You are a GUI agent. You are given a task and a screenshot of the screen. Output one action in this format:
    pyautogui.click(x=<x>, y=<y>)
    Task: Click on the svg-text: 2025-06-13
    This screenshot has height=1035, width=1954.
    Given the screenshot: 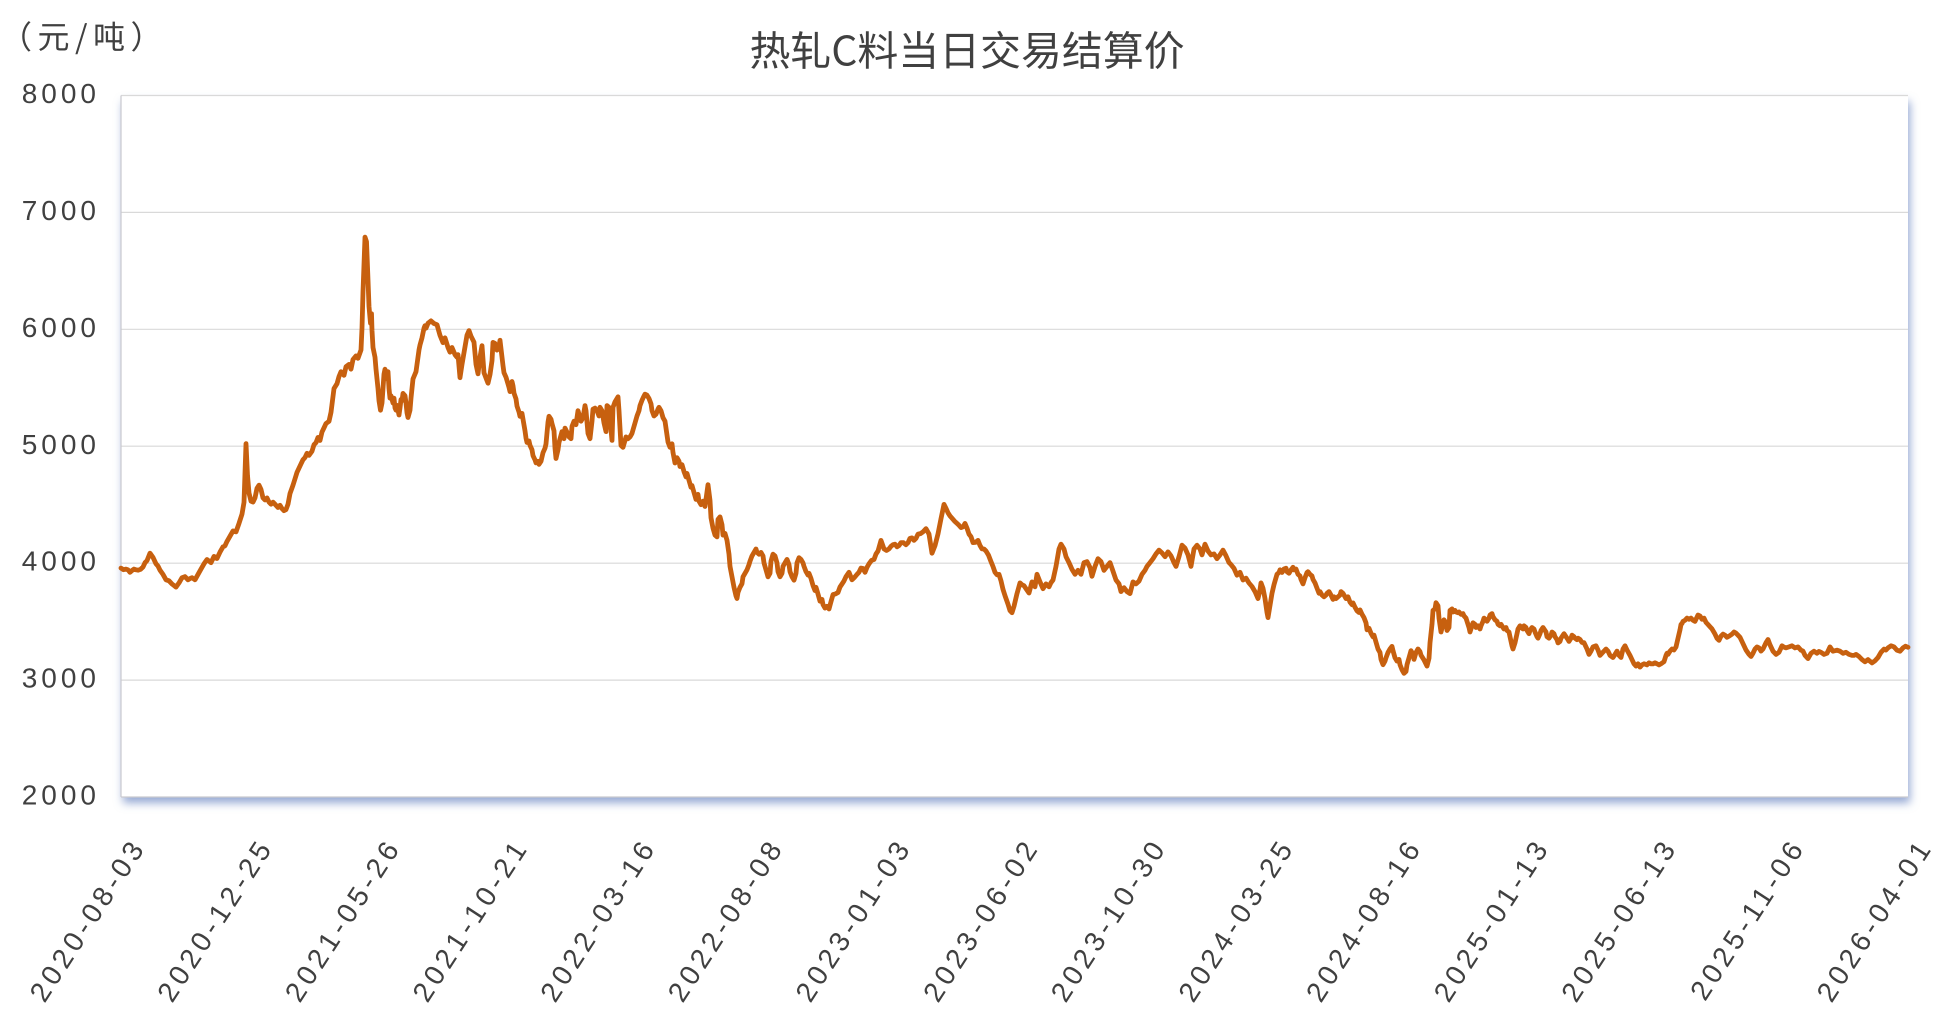 What is the action you would take?
    pyautogui.click(x=1619, y=919)
    